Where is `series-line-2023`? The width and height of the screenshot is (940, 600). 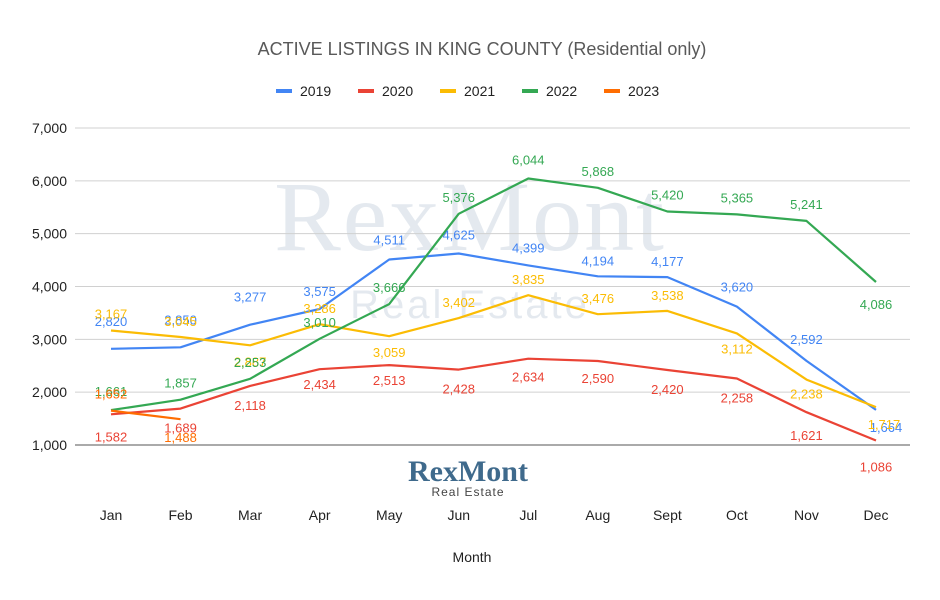 series-line-2023 is located at coordinates (145, 415).